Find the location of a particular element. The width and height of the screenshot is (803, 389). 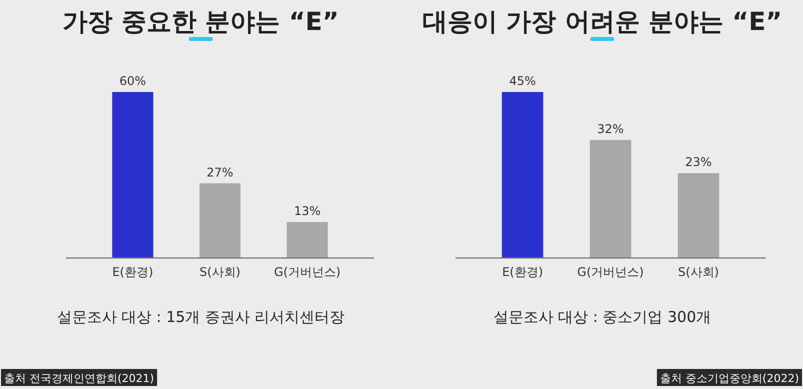

data-label: 13% is located at coordinates (307, 211).